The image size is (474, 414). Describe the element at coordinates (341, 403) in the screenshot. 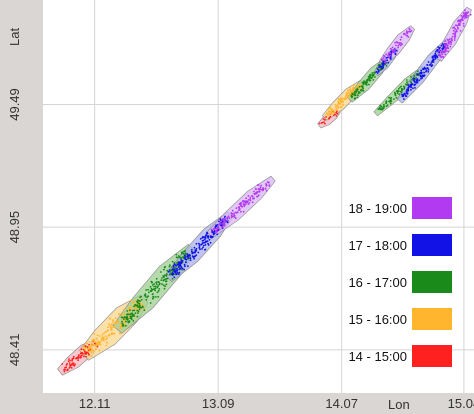

I see `x-tick-label-2: 14.07` at that location.